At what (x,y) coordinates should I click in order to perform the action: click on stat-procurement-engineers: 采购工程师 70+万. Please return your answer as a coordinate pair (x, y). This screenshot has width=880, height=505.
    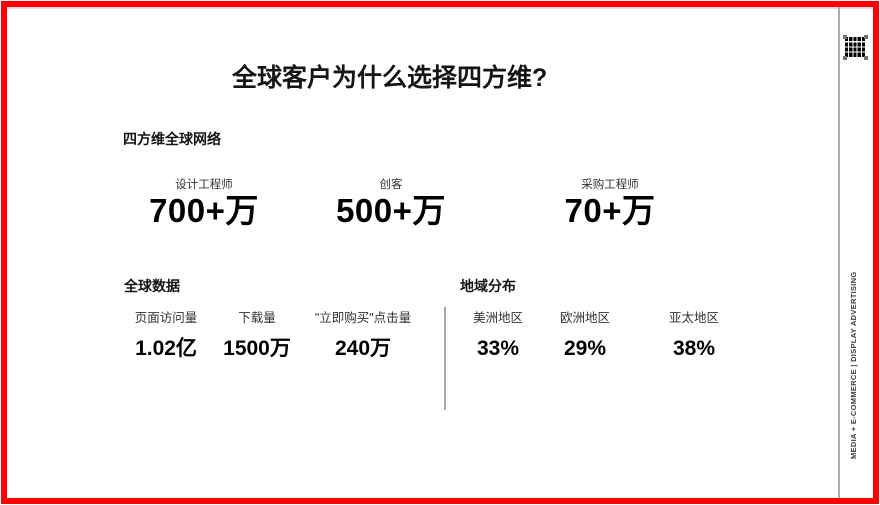
    Looking at the image, I should click on (610, 203).